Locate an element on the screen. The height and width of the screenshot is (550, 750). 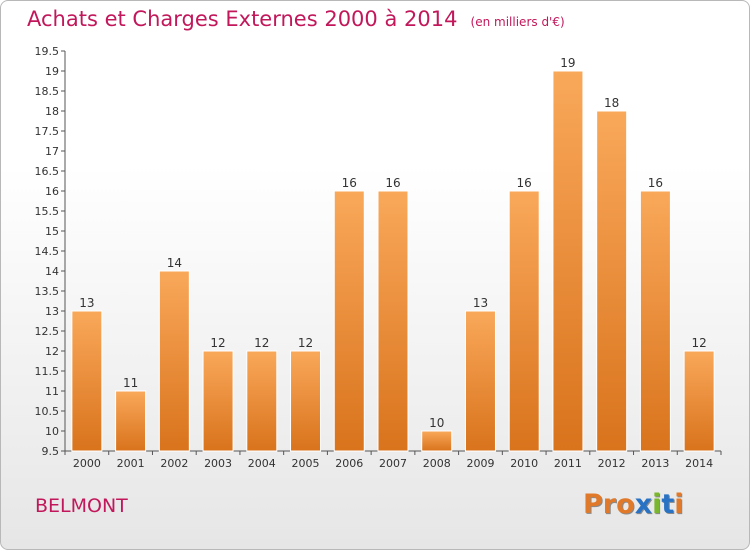
logo-letter: x is located at coordinates (643, 504).